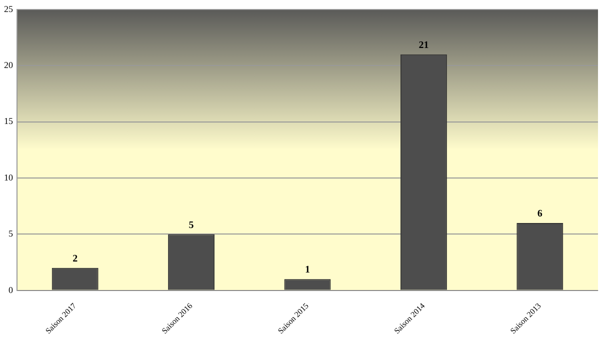 This screenshot has width=600, height=339. I want to click on y-tick-label: 10, so click(9, 177).